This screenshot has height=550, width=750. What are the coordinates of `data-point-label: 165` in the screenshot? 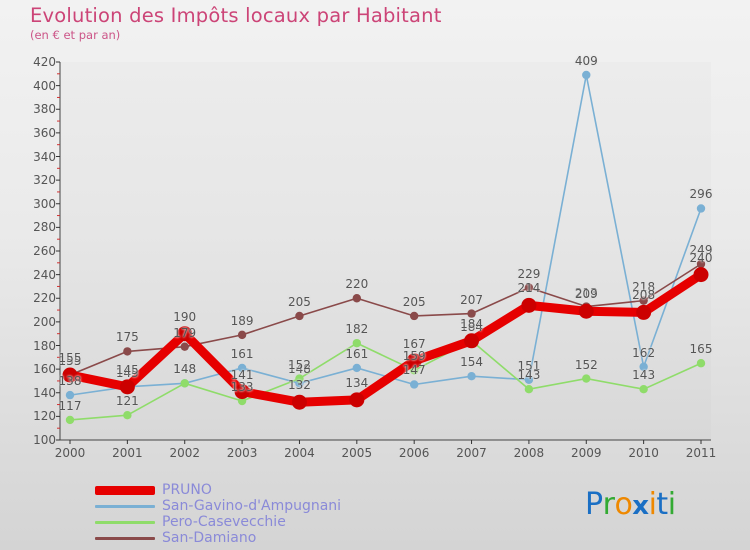 It's located at (701, 349).